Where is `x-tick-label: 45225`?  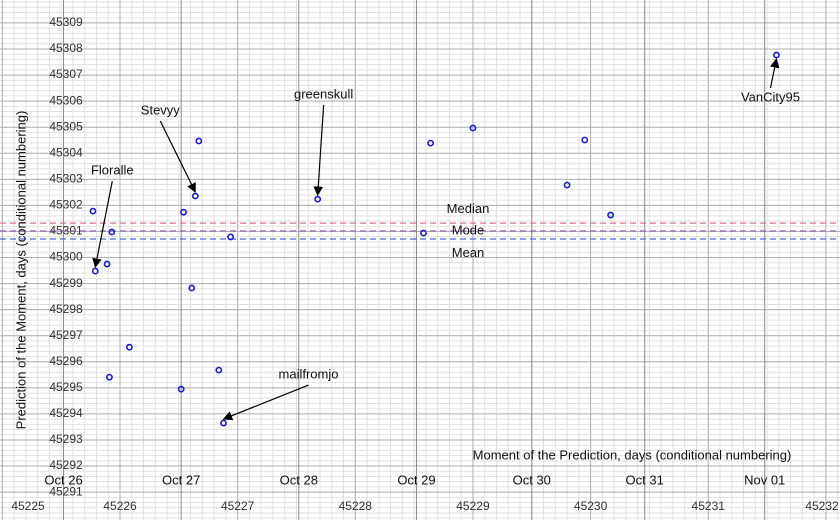
x-tick-label: 45225 is located at coordinates (28, 506).